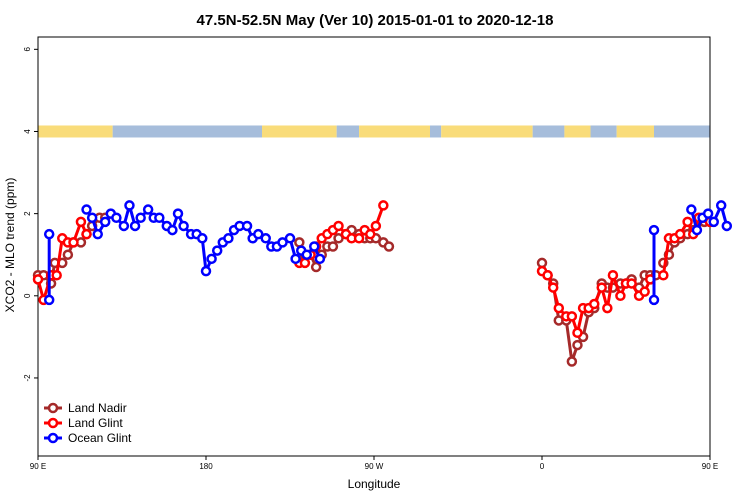  What do you see at coordinates (27, 49) in the screenshot?
I see `y-tick-label: 6` at bounding box center [27, 49].